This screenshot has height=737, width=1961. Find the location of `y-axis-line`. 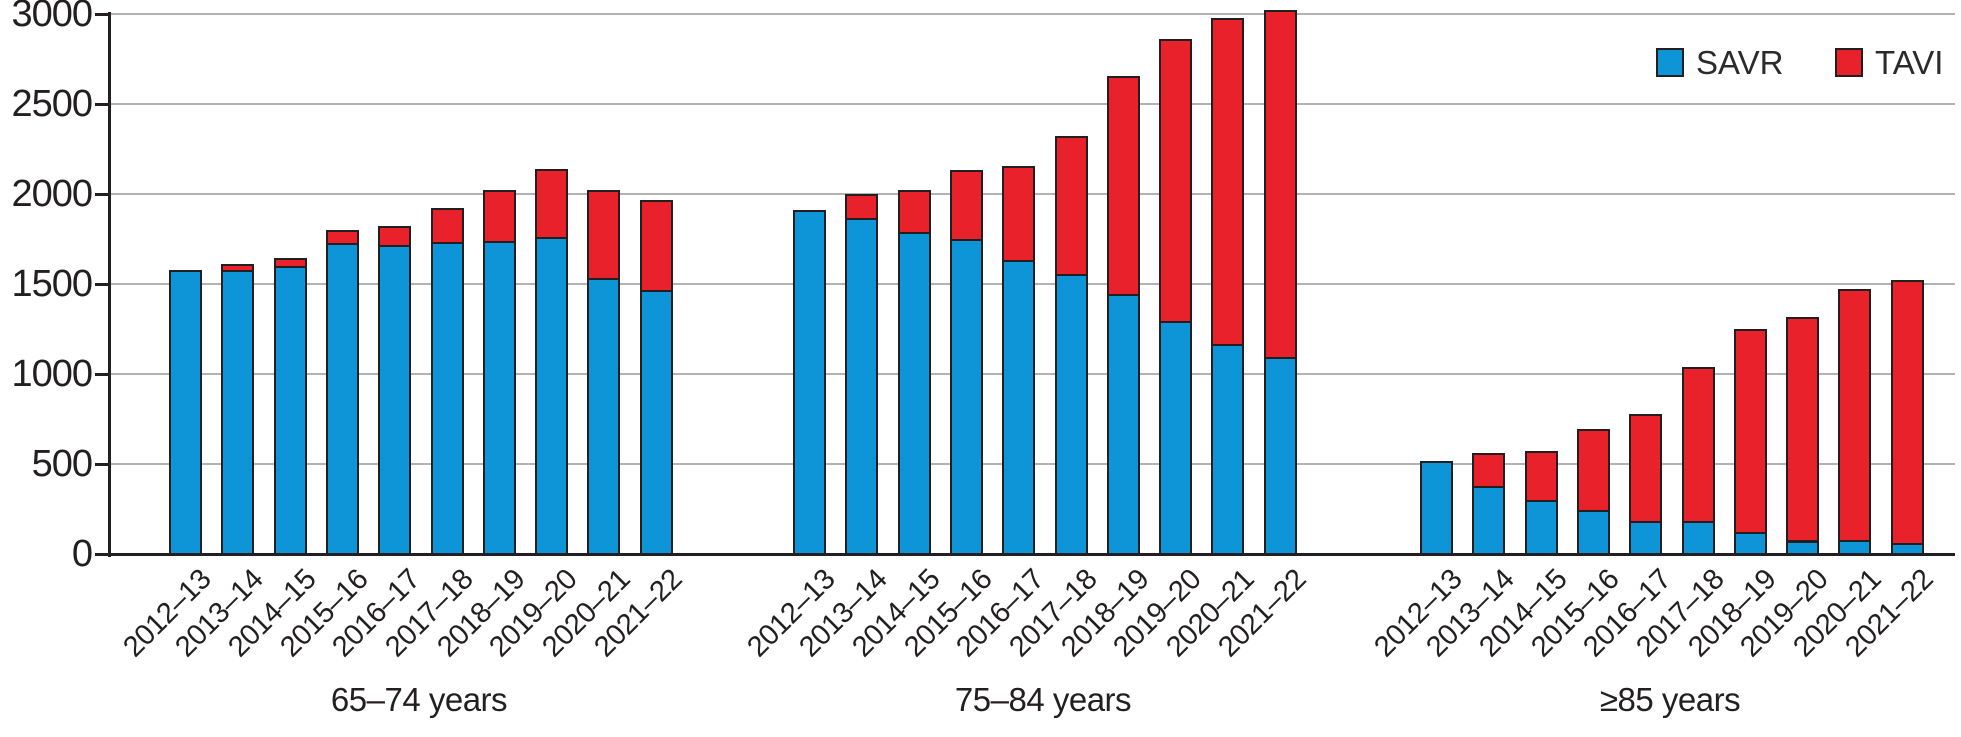

y-axis-line is located at coordinates (109, 284).